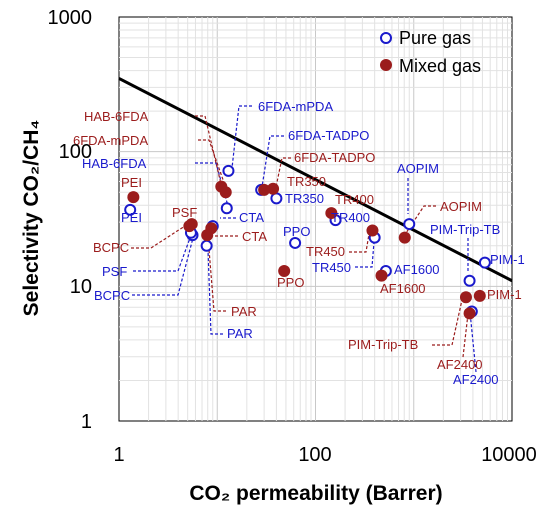 This screenshot has width=550, height=516. What do you see at coordinates (81, 287) in the screenshot?
I see `y-tick-label: 10` at bounding box center [81, 287].